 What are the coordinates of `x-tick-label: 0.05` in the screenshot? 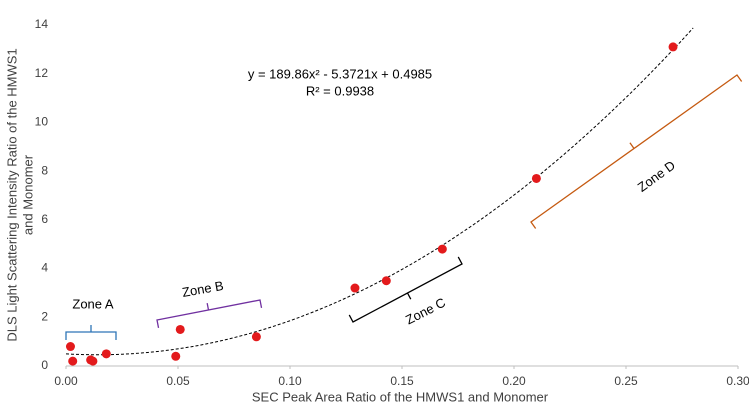 It's located at (178, 381).